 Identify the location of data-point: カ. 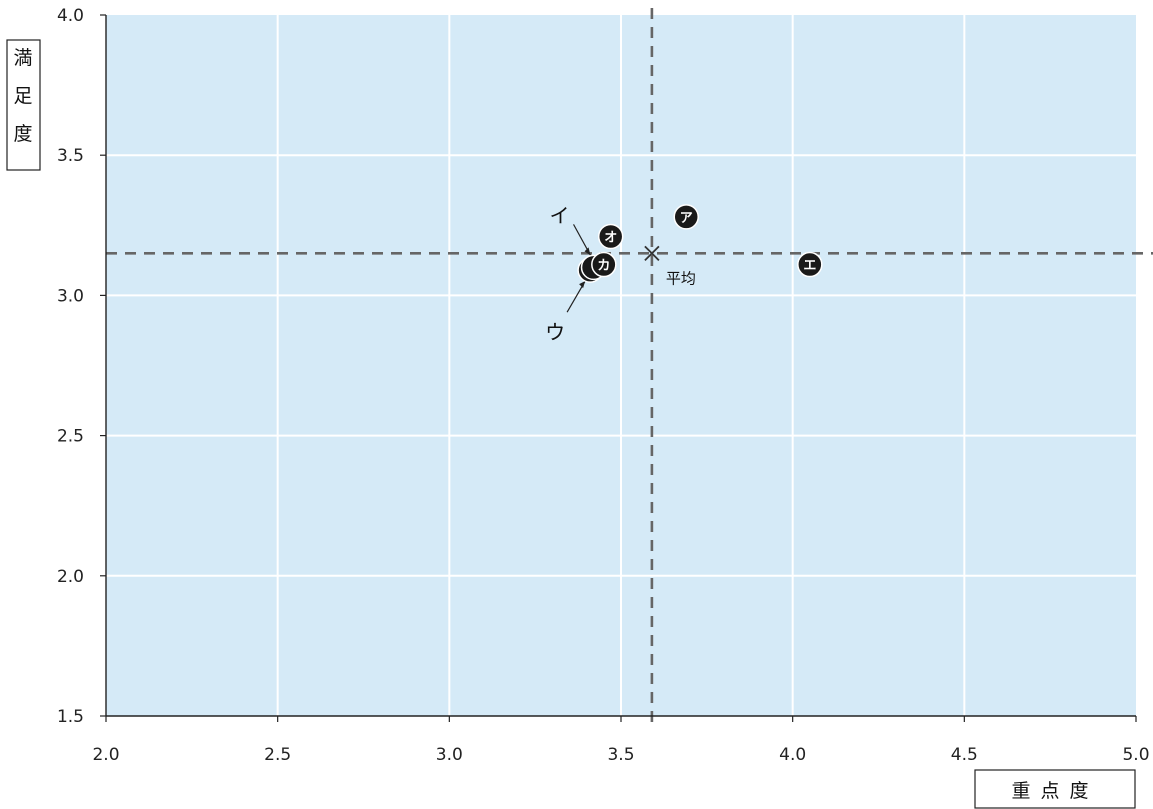
(604, 264).